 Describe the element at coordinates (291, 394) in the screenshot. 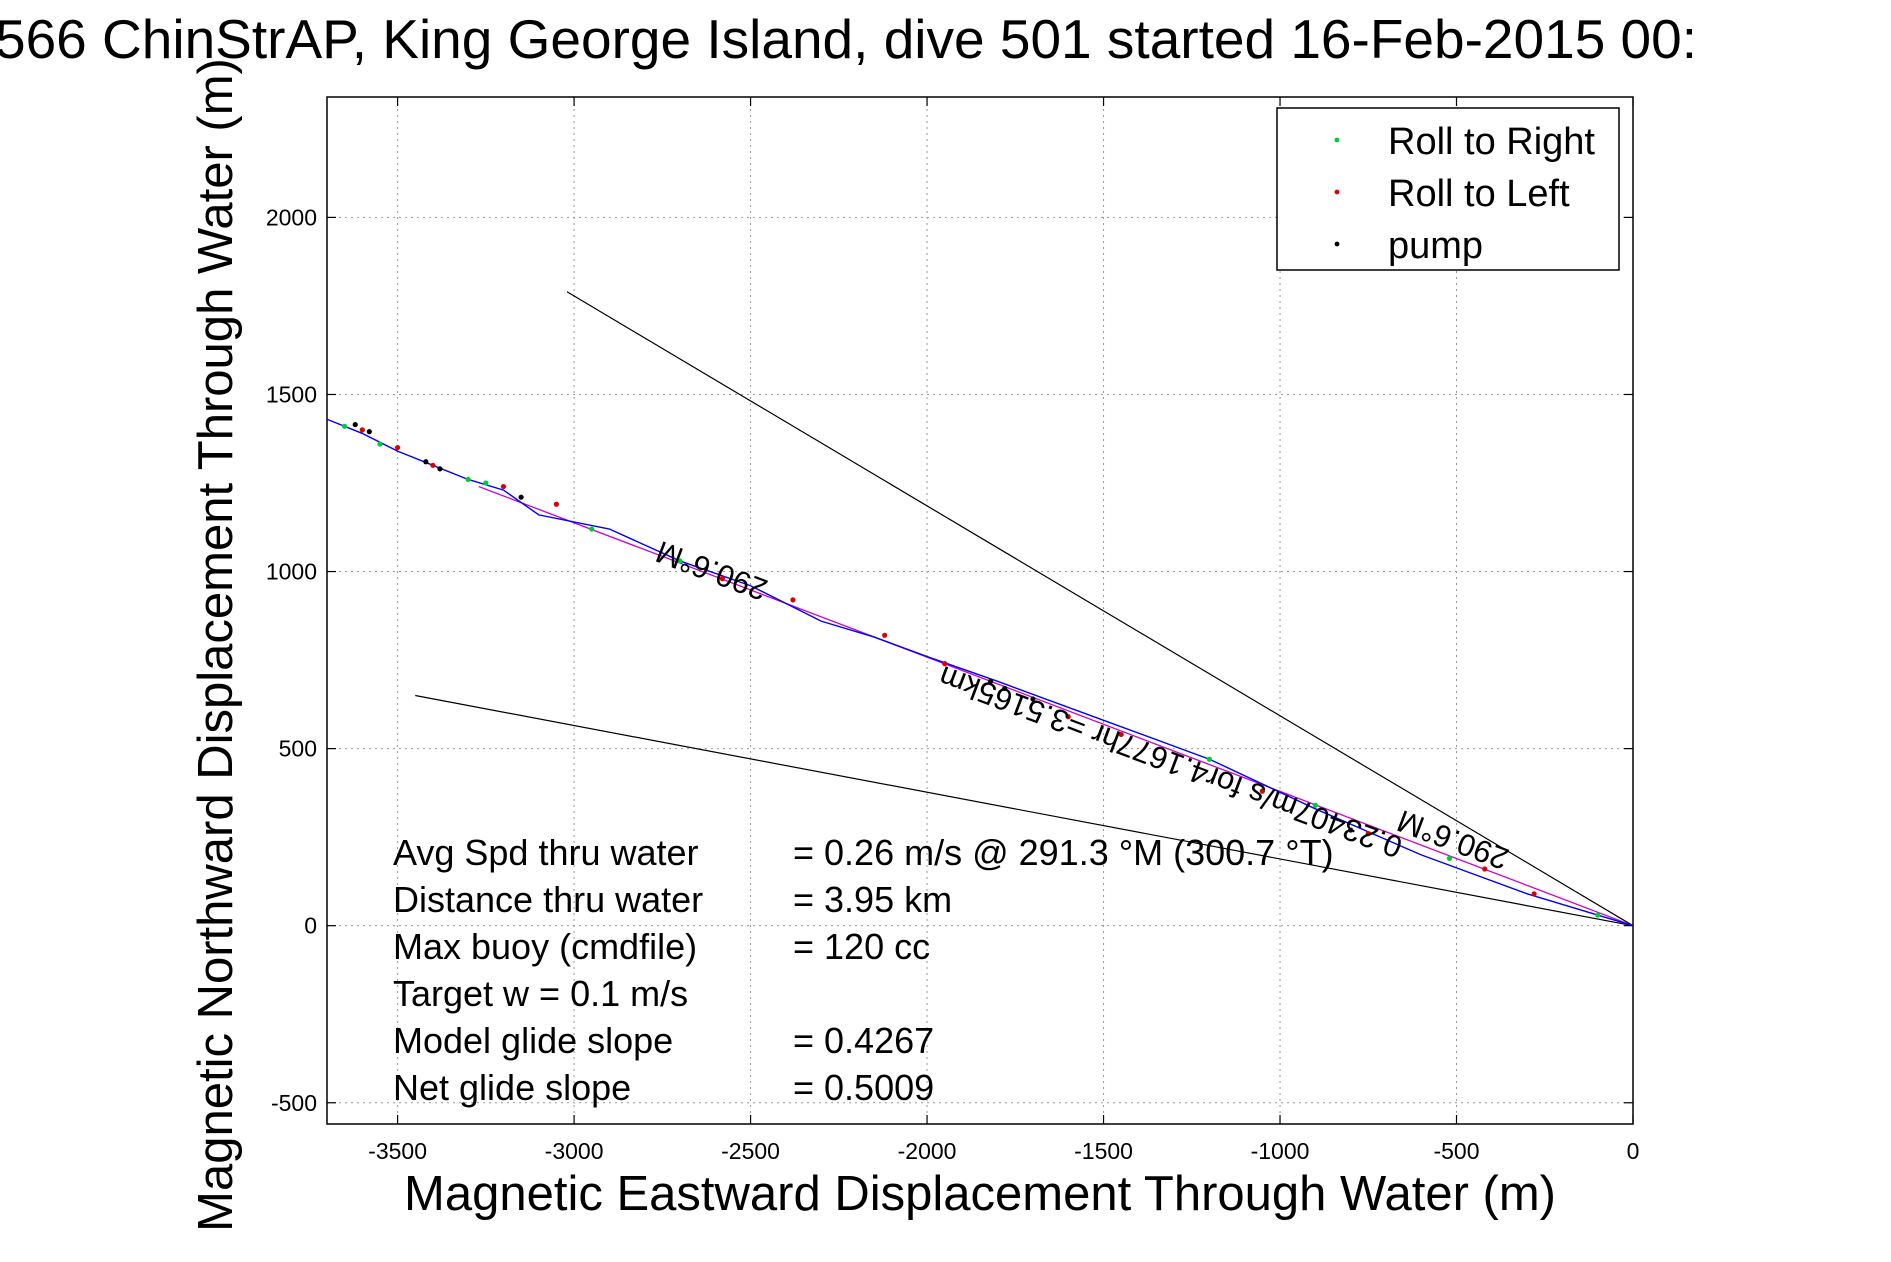

I see `y-tick-label: 1500` at that location.